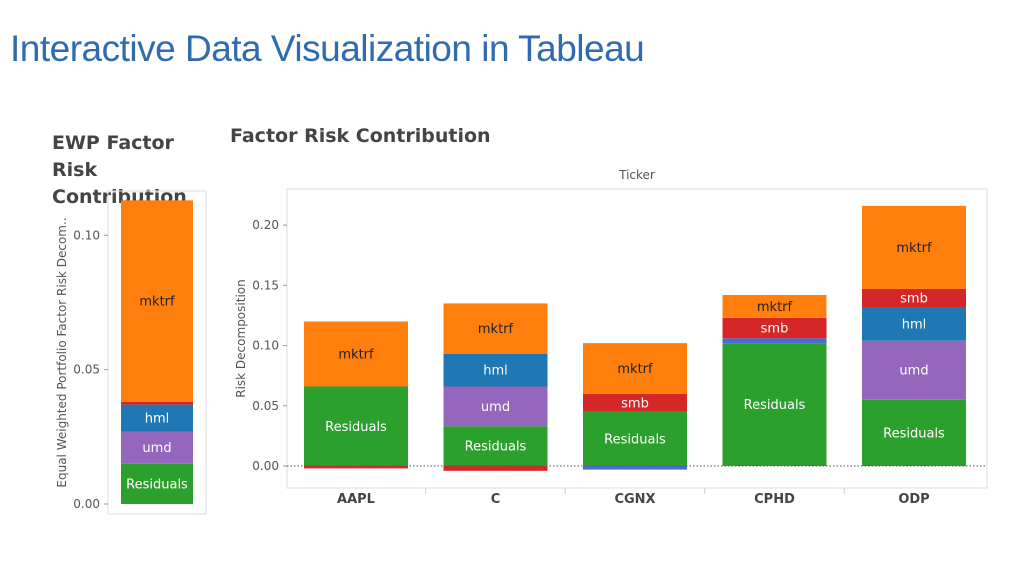 This screenshot has width=1024, height=576. Describe the element at coordinates (241, 338) in the screenshot. I see `y-axis-title: Risk Decomposition` at that location.